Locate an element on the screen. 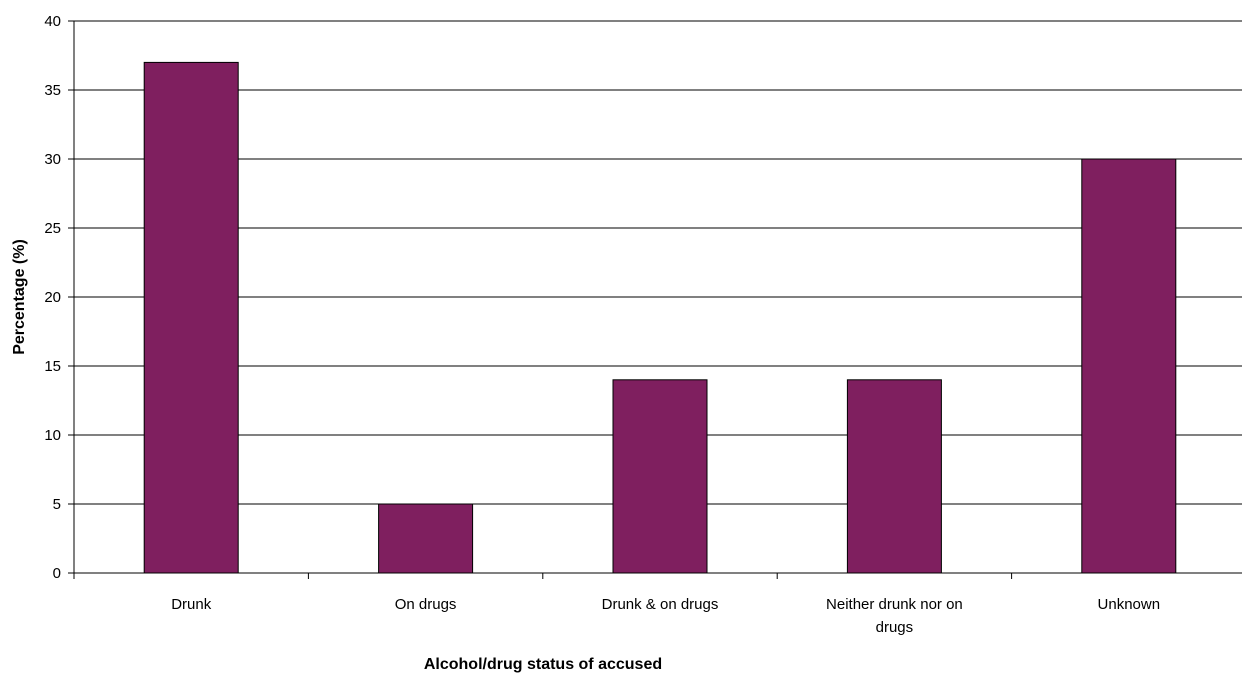 The image size is (1242, 675). x-tick-label: Drunk is located at coordinates (191, 604).